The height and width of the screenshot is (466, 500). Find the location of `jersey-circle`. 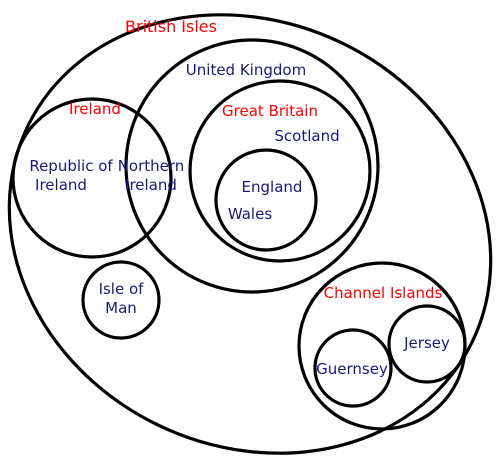

jersey-circle is located at coordinates (427, 344).